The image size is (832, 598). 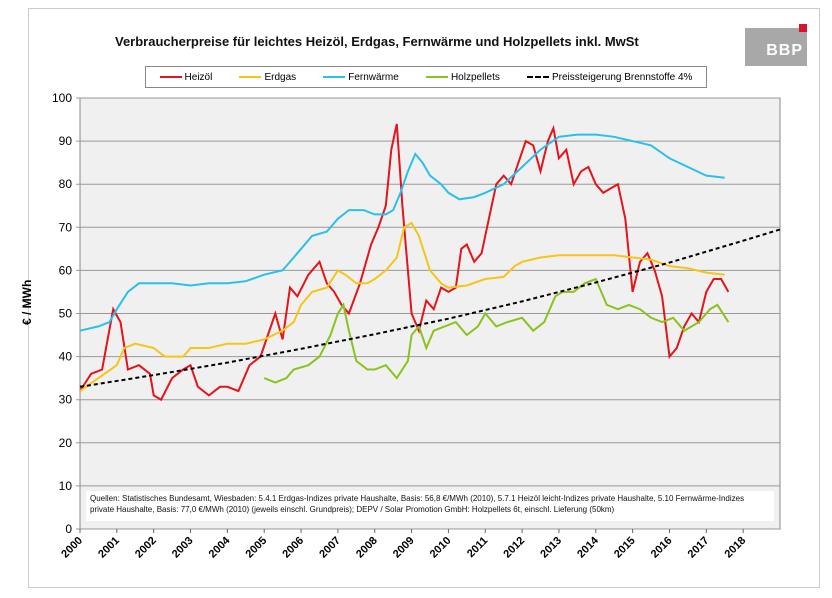 I want to click on x-tick-label: 2016, so click(x=662, y=548).